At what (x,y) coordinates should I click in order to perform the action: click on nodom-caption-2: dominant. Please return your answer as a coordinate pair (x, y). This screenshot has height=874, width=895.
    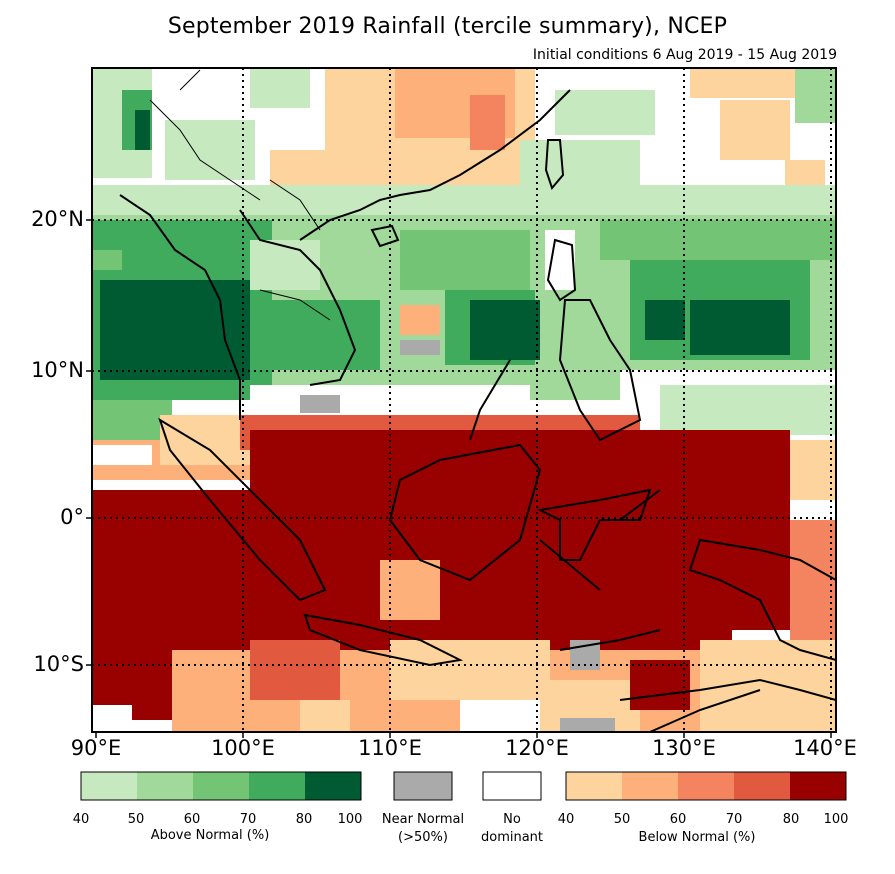
    Looking at the image, I should click on (512, 837).